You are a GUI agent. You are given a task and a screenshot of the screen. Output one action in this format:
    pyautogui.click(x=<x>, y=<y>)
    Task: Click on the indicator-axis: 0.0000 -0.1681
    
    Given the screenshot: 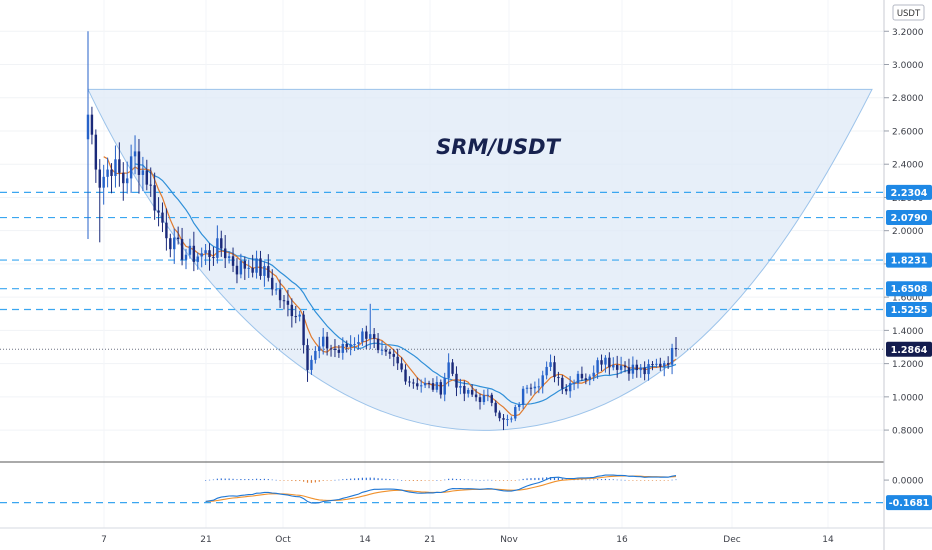 What is the action you would take?
    pyautogui.click(x=908, y=494)
    